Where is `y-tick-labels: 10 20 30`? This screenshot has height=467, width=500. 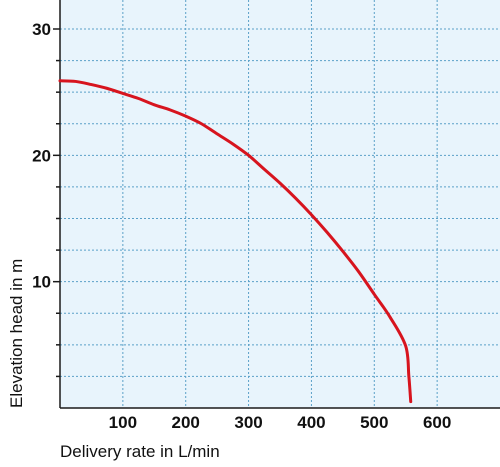
y-tick-labels: 10 20 30 is located at coordinates (41, 156).